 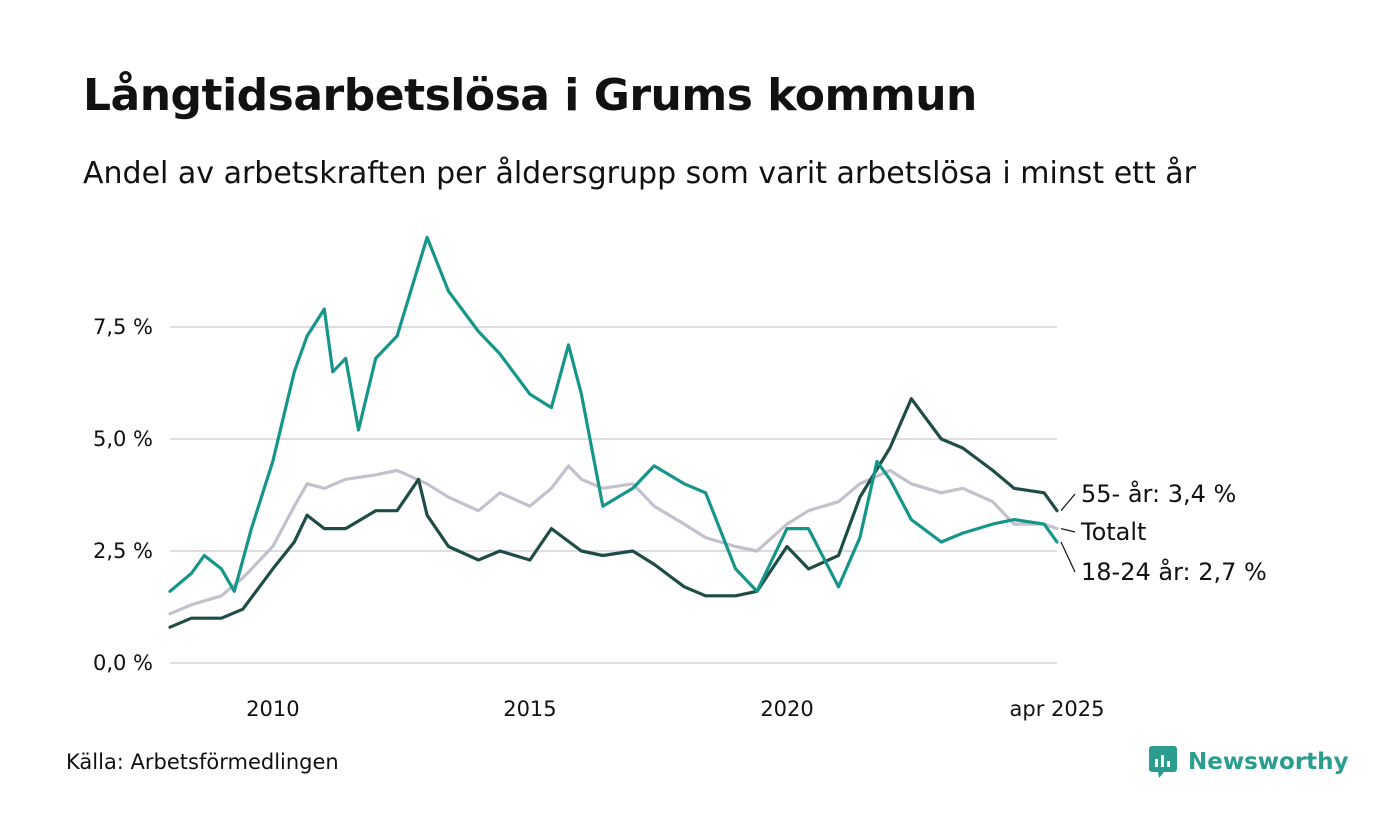 What do you see at coordinates (123, 439) in the screenshot?
I see `y-tick-label: 5,0 %` at bounding box center [123, 439].